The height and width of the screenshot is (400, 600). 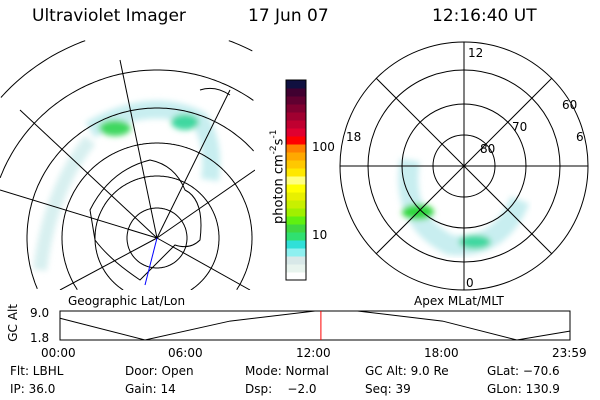 What do you see at coordinates (569, 353) in the screenshot?
I see `x-tick: 23:59` at bounding box center [569, 353].